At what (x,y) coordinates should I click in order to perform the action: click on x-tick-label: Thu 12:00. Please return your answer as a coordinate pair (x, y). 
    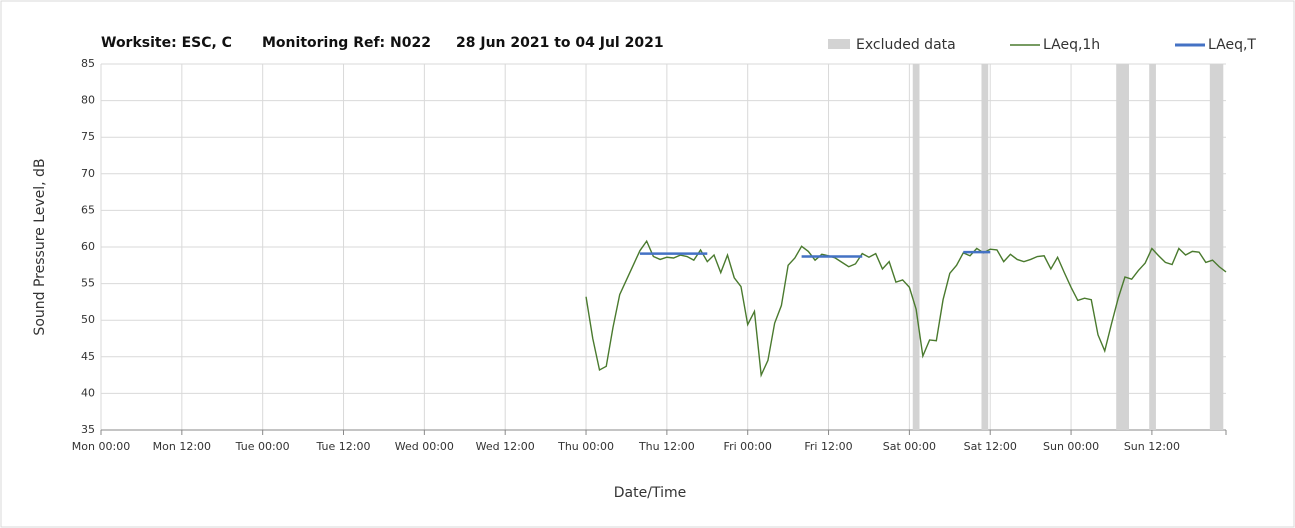
    Looking at the image, I should click on (666, 446).